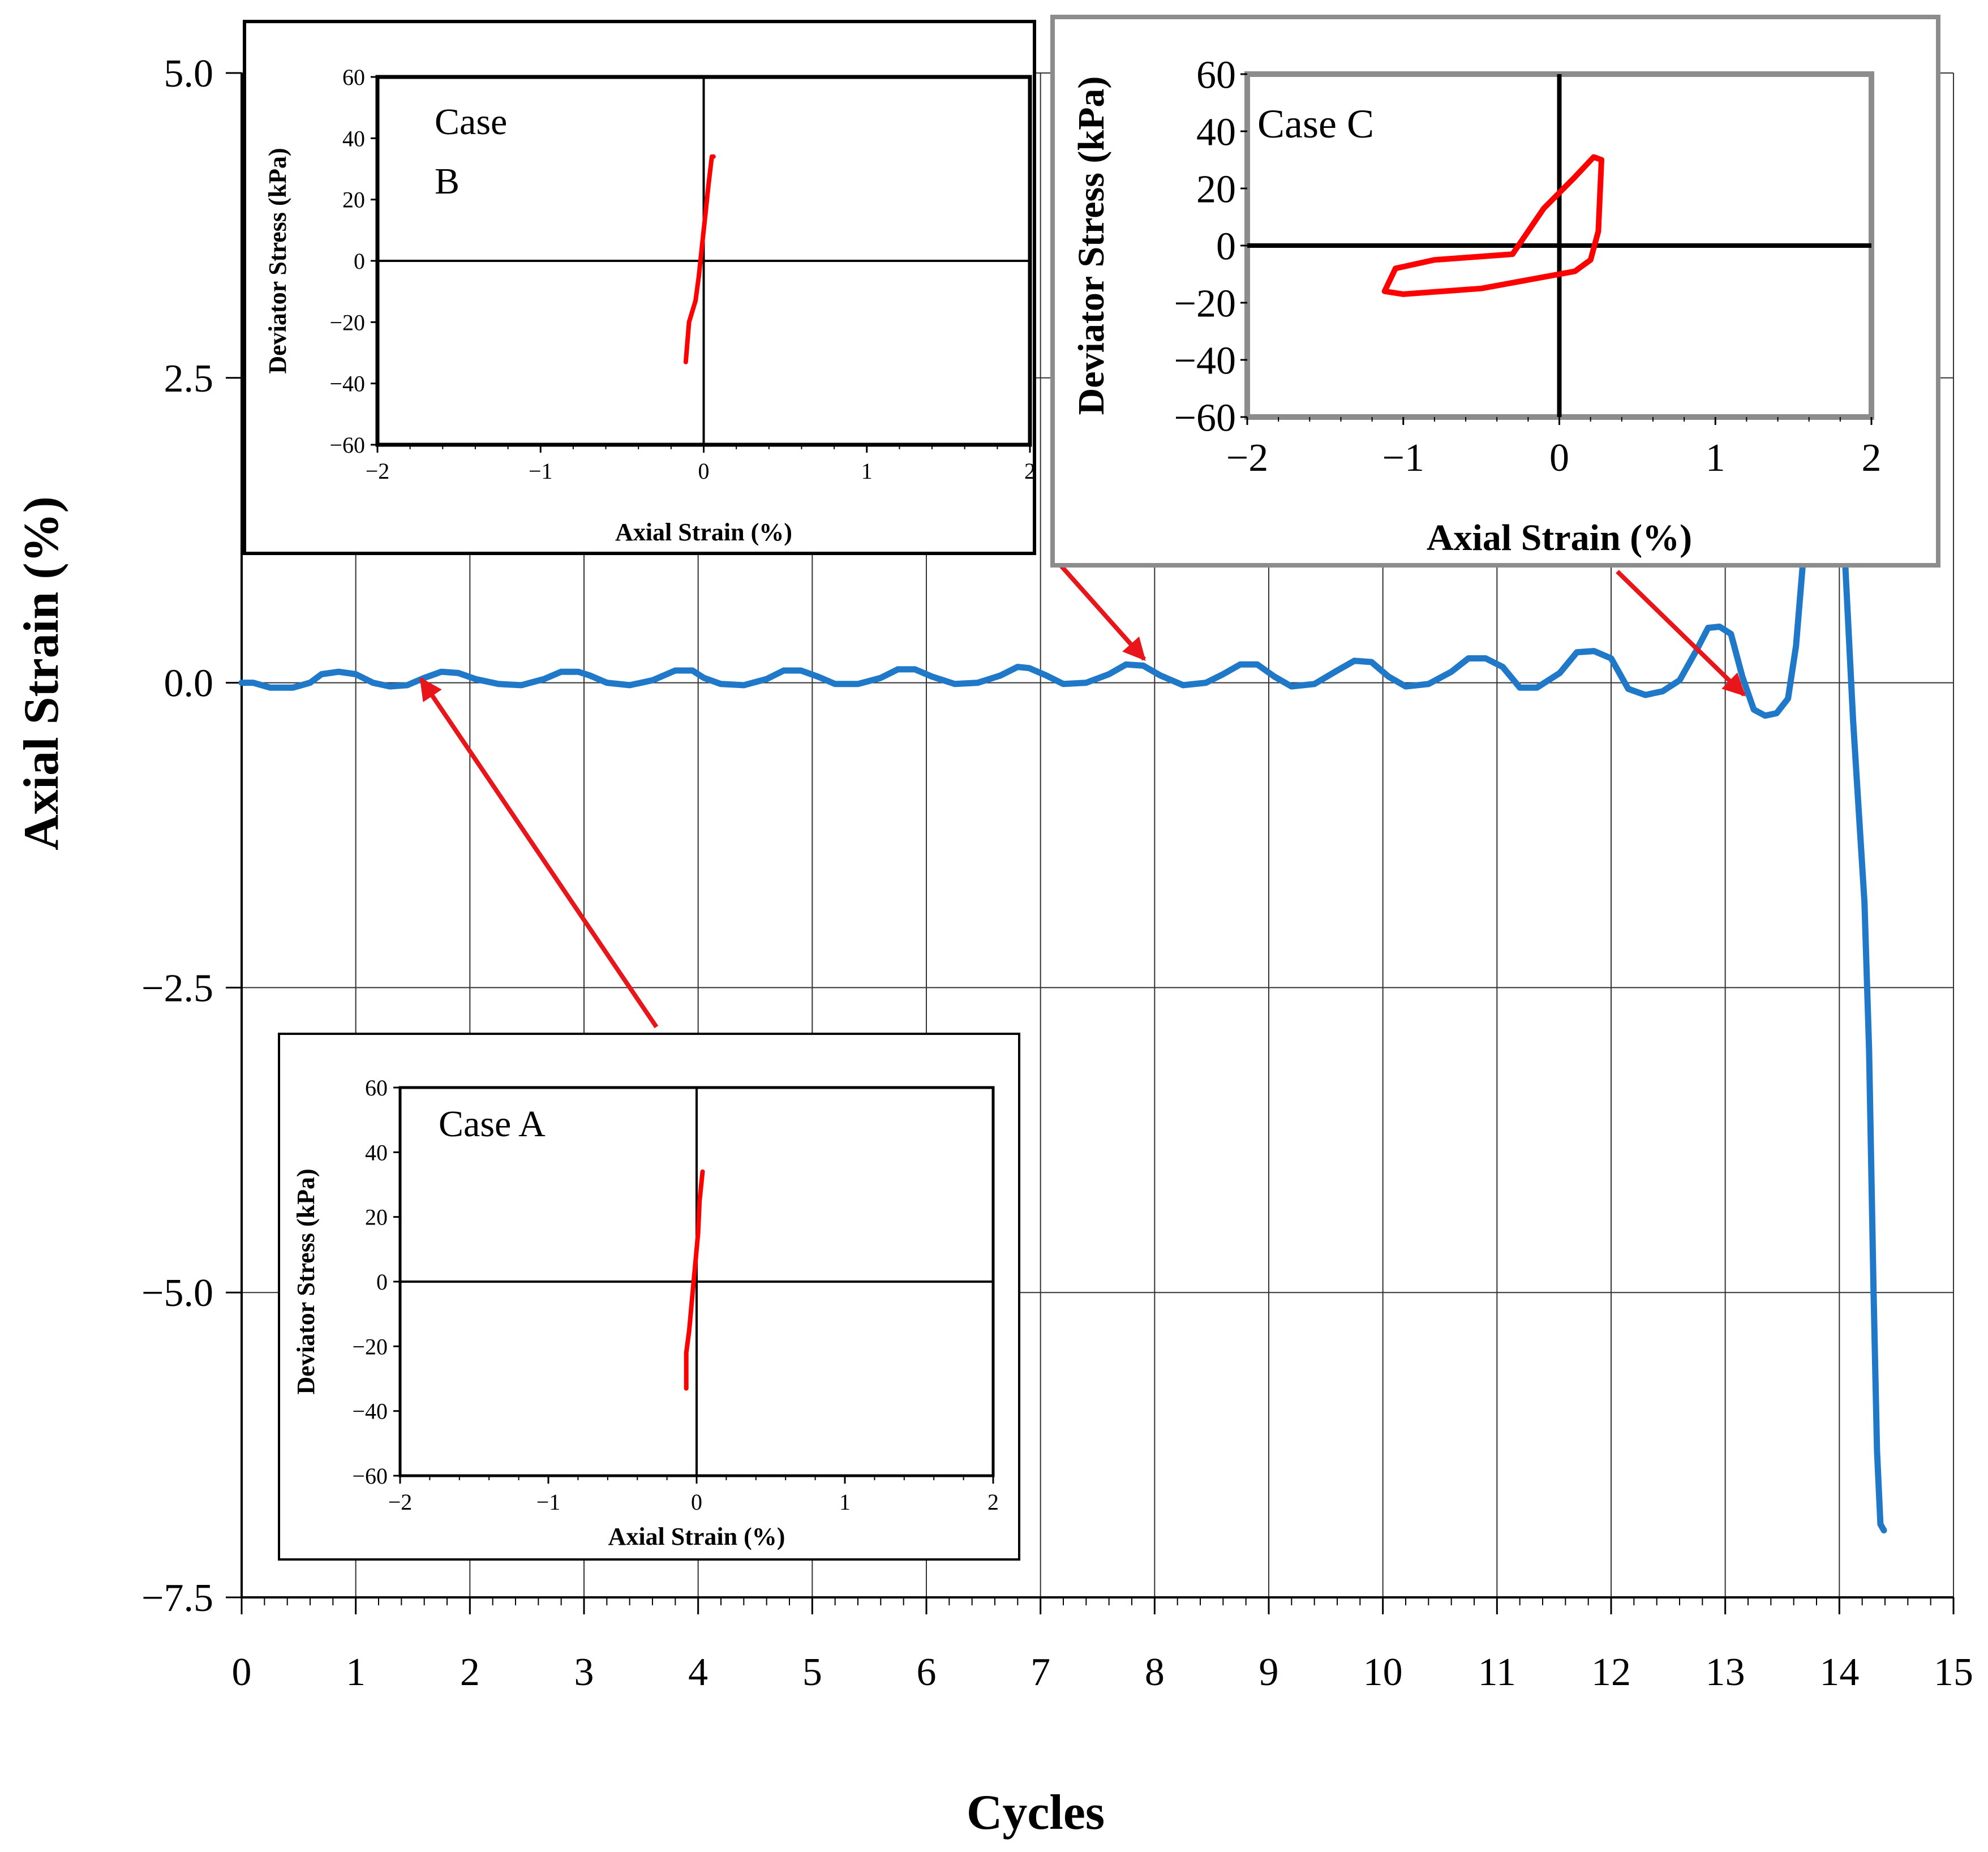 The height and width of the screenshot is (1852, 1988). Describe the element at coordinates (698, 1672) in the screenshot. I see `x-tick-label: 4` at that location.